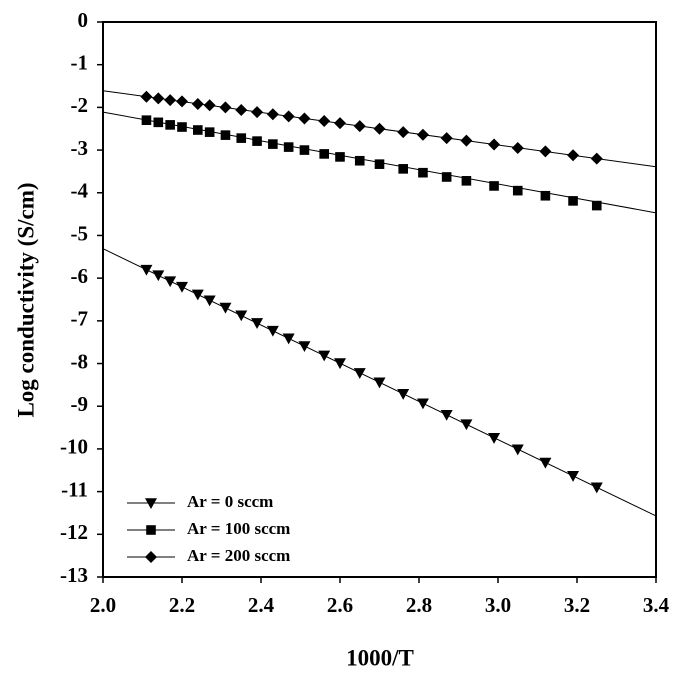  I want to click on legend-label: Ar = 100 sccm, so click(238, 528).